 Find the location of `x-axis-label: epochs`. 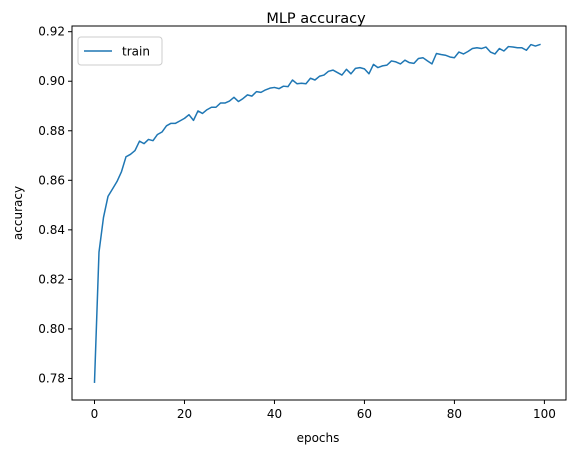

x-axis-label: epochs is located at coordinates (318, 438).